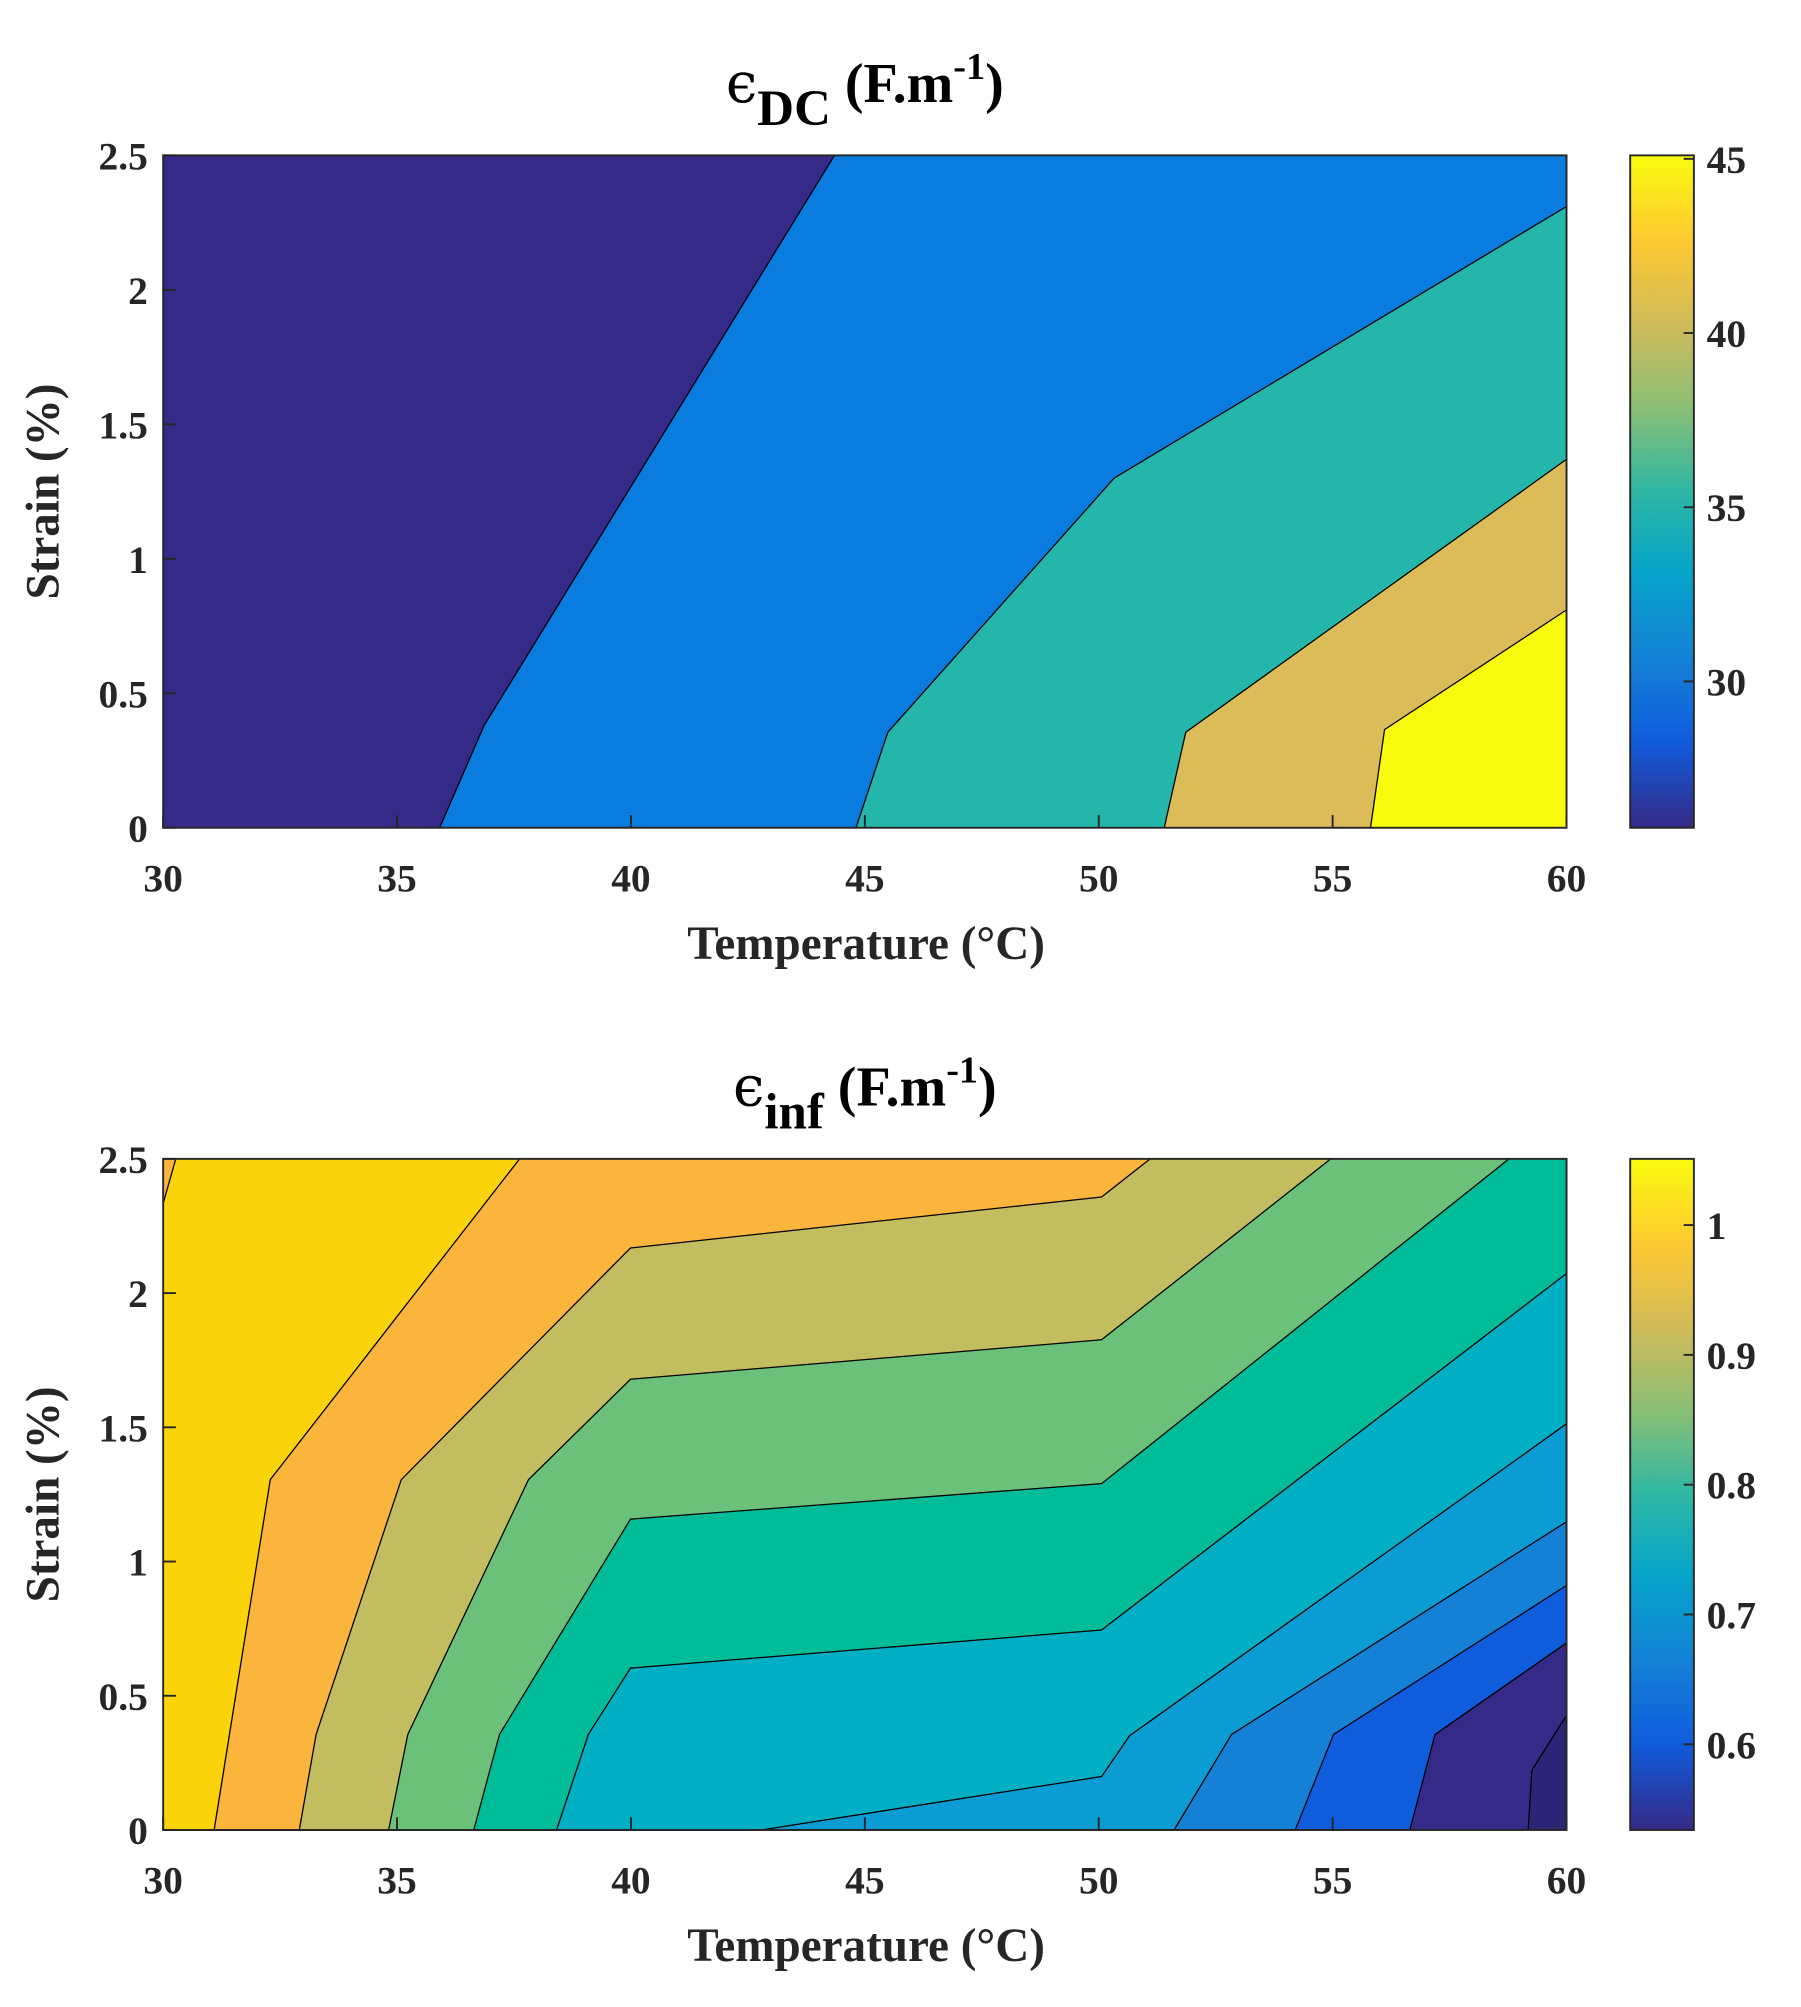 Image resolution: width=1801 pixels, height=2007 pixels. What do you see at coordinates (1726, 160) in the screenshot?
I see `colorbar-tick-label: 45` at bounding box center [1726, 160].